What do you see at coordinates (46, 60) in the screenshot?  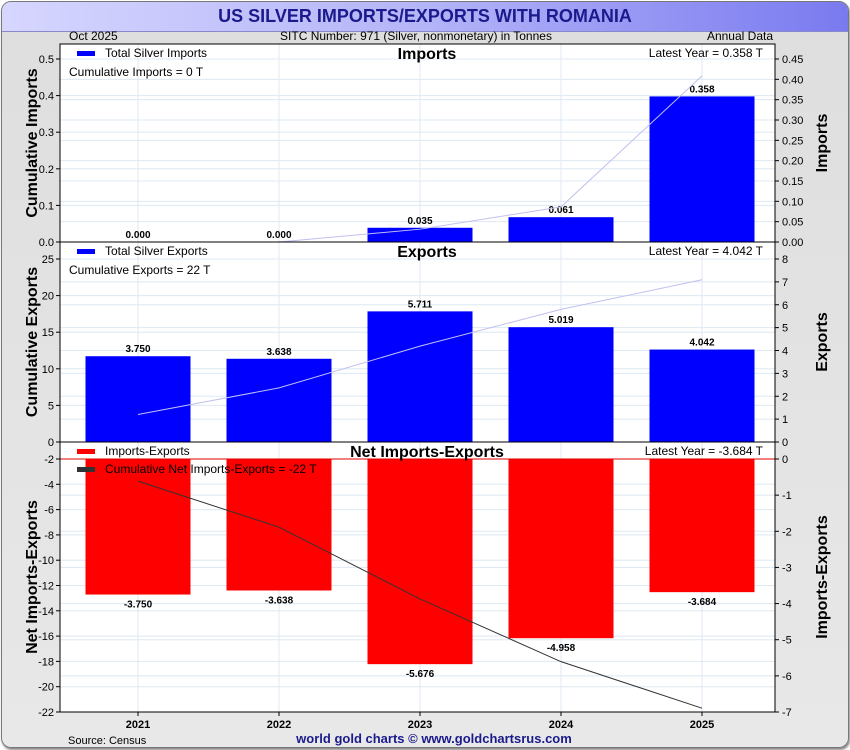 I see `tick-label-left: 0.5` at bounding box center [46, 60].